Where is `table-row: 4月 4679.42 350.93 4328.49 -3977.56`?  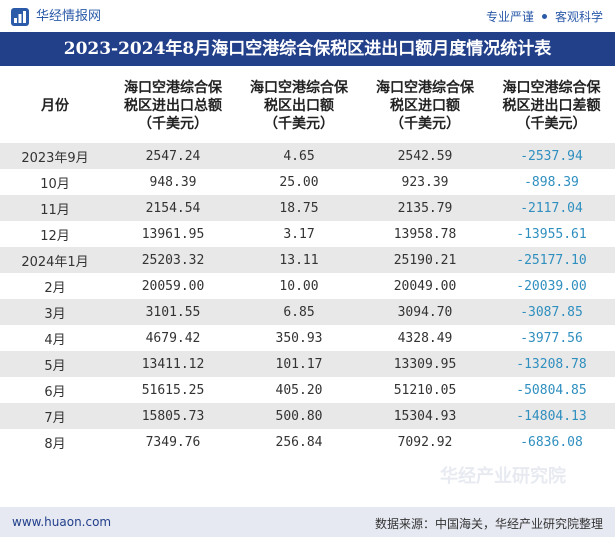
table-row: 4月 4679.42 350.93 4328.49 -3977.56 is located at coordinates (307, 338).